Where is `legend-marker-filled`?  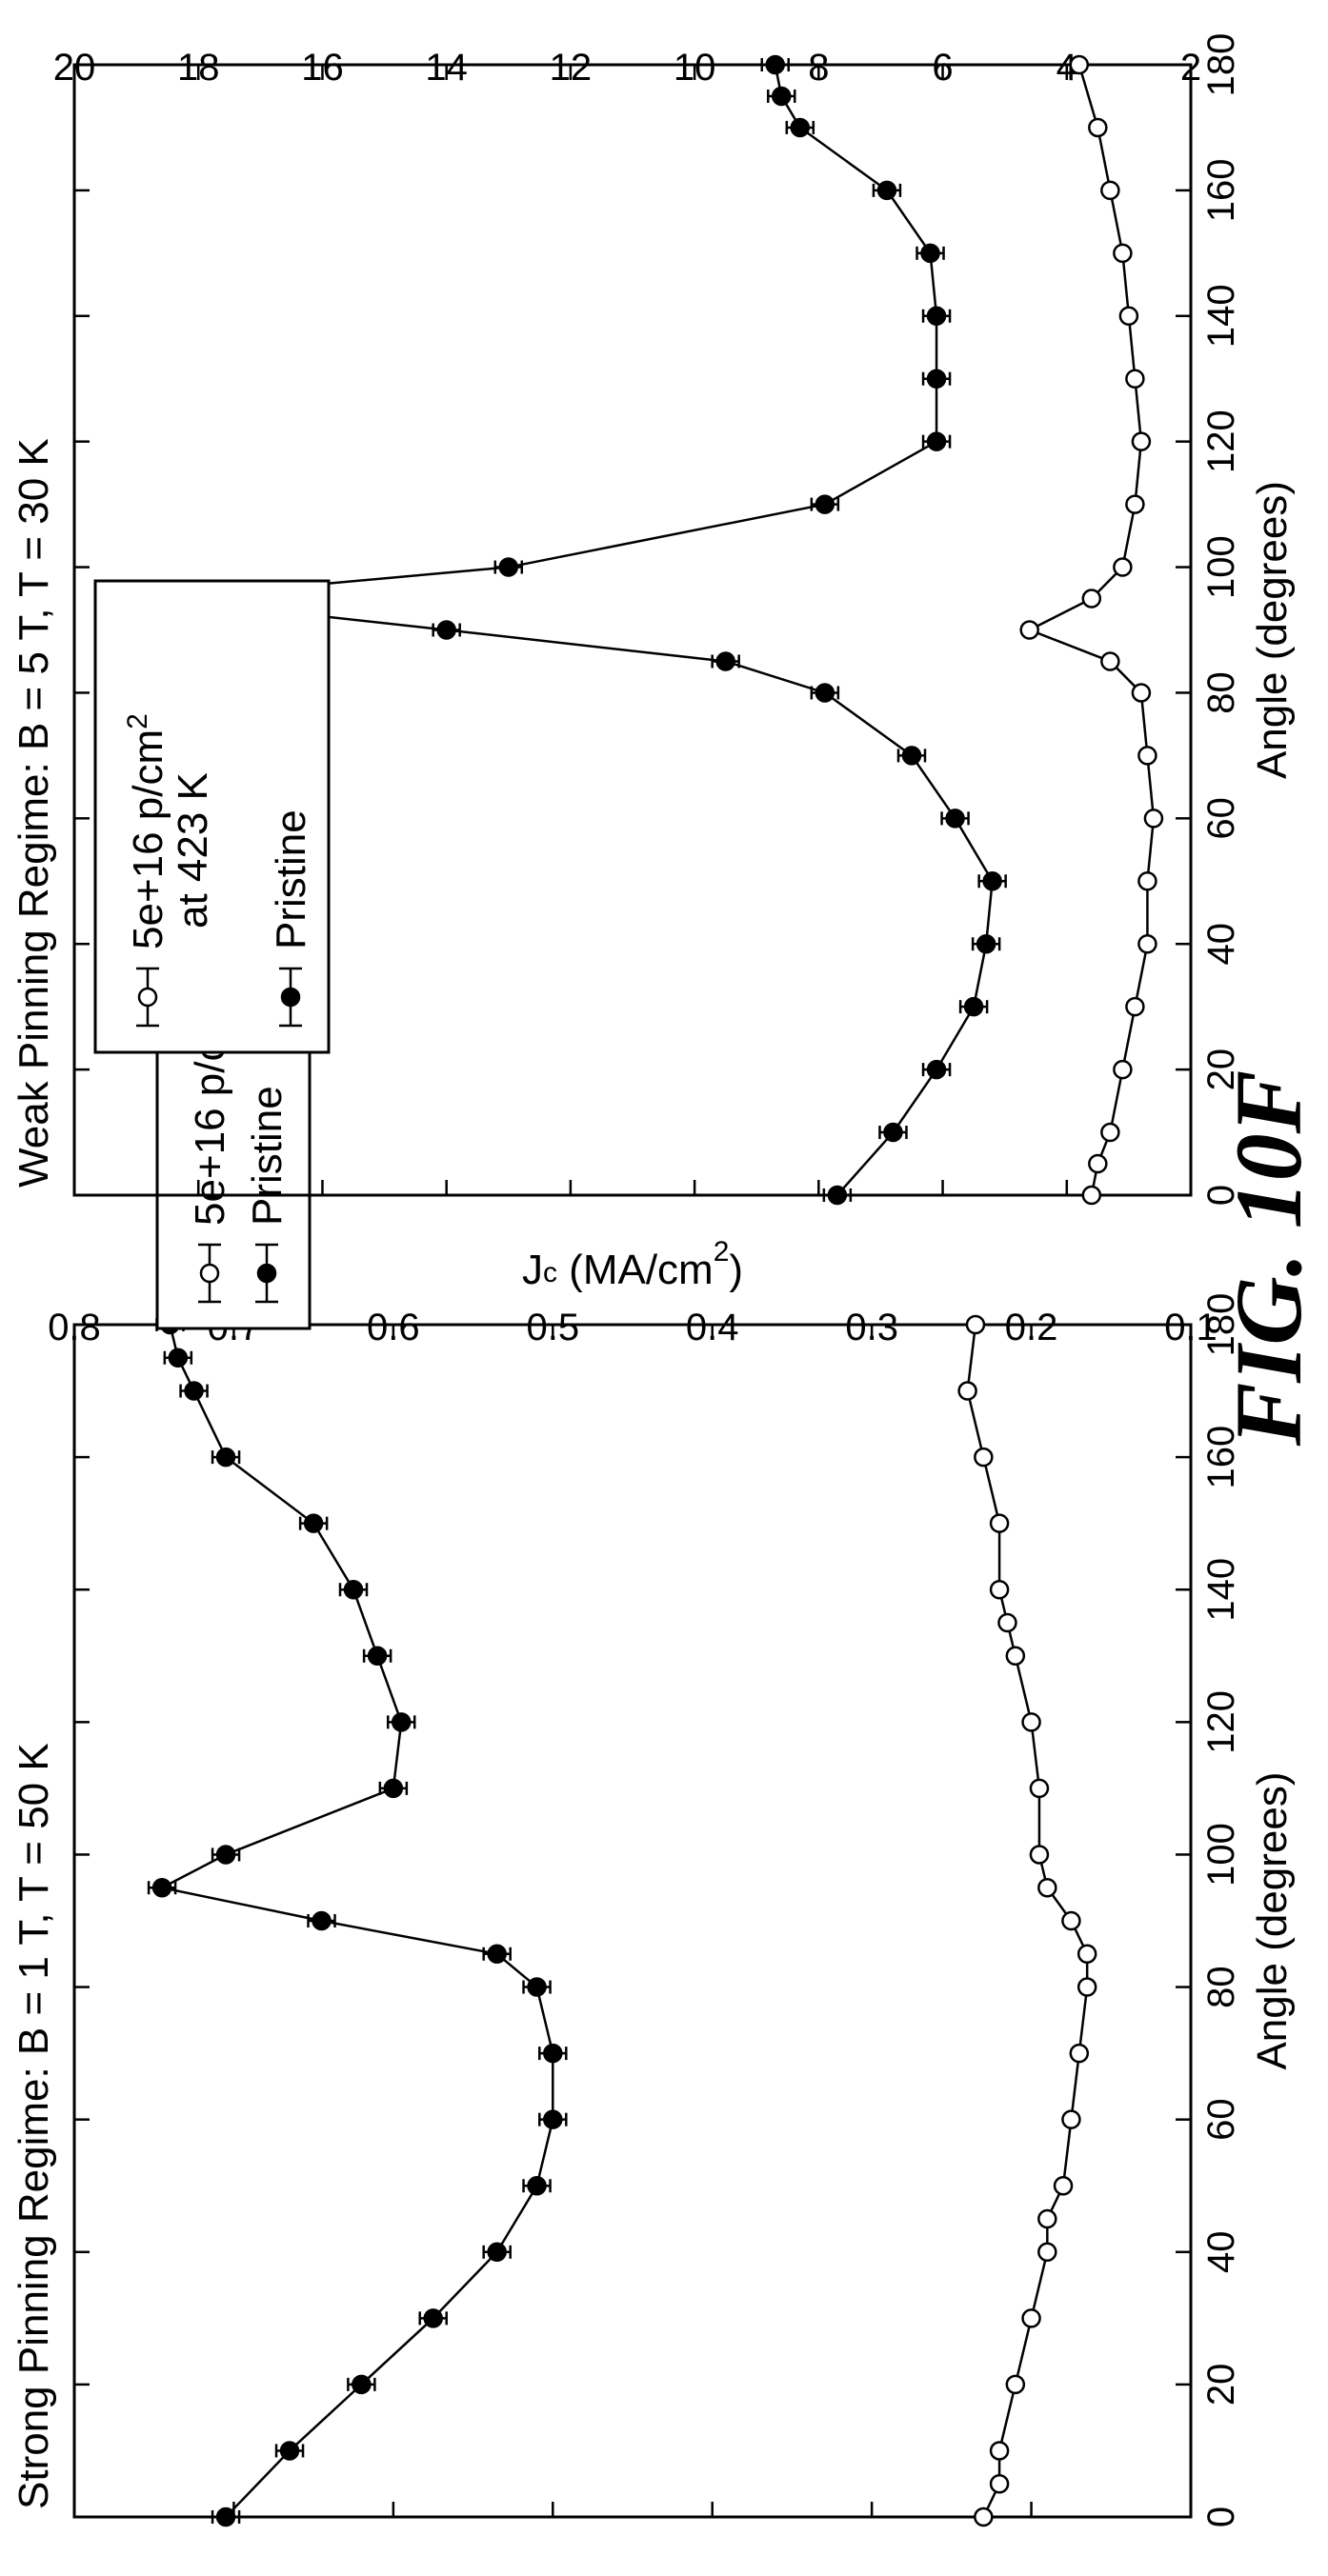 legend-marker-filled is located at coordinates (290, 998).